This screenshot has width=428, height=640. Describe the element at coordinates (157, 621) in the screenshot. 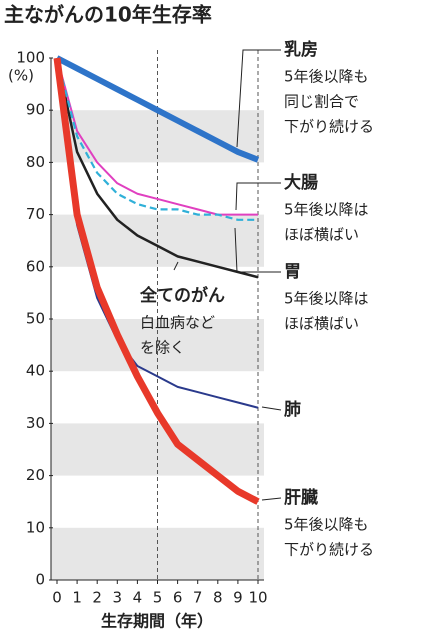

I see `x-axis-label: 生存期間（年）` at that location.